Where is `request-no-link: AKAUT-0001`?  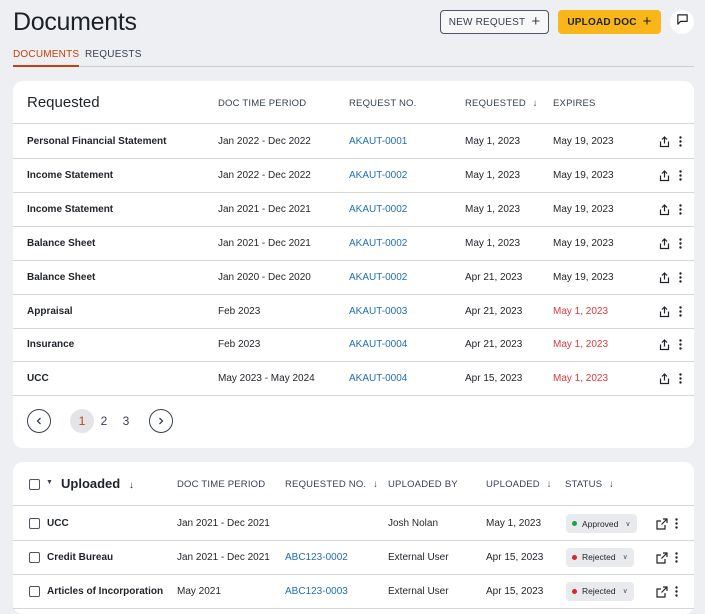
request-no-link: AKAUT-0001 is located at coordinates (378, 141).